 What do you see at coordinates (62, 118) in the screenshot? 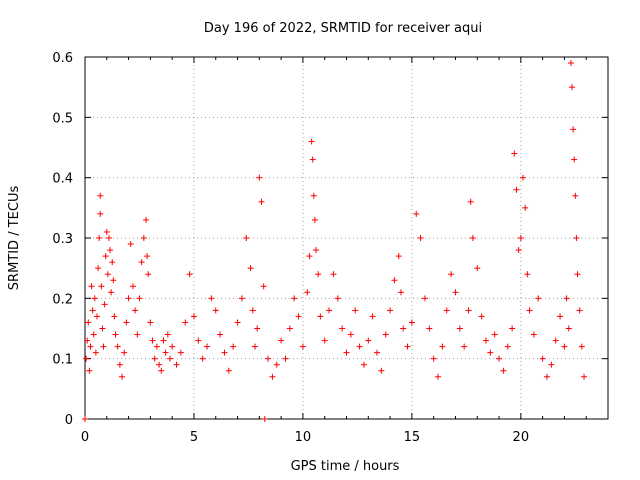
I see `y-tick-label: 0.5` at bounding box center [62, 118].